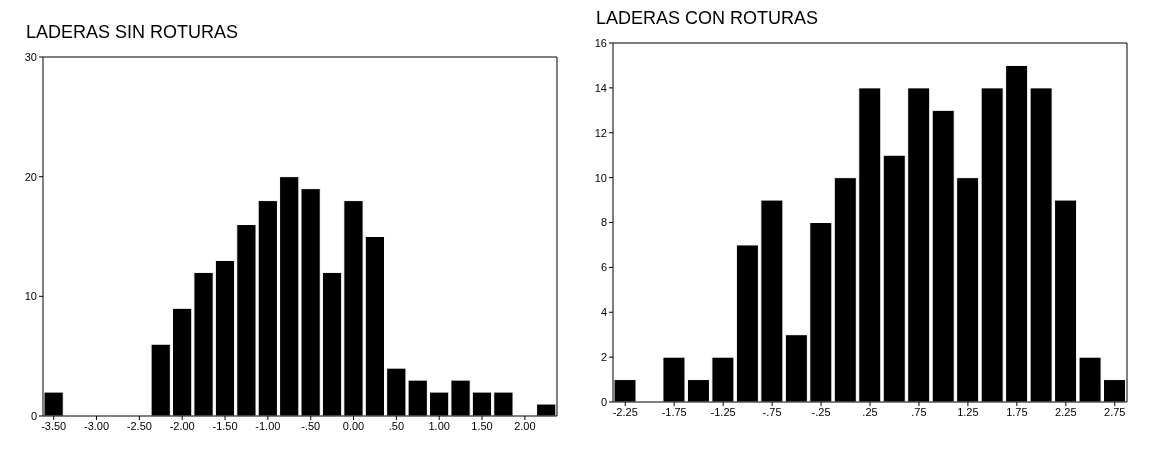 This screenshot has width=1151, height=451. Describe the element at coordinates (439, 425) in the screenshot. I see `x-tick-label: 1.00` at that location.